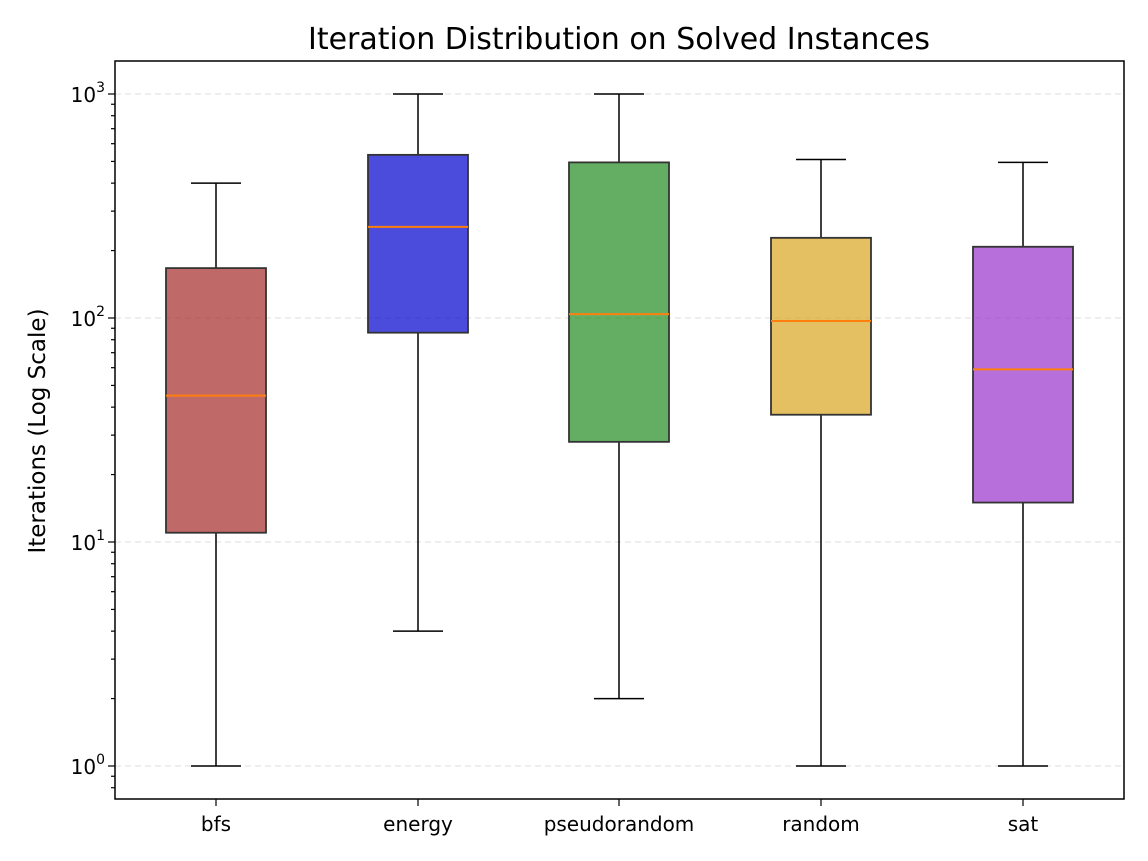 This screenshot has width=1148, height=861. Describe the element at coordinates (418, 362) in the screenshot. I see `box-group-energy` at that location.